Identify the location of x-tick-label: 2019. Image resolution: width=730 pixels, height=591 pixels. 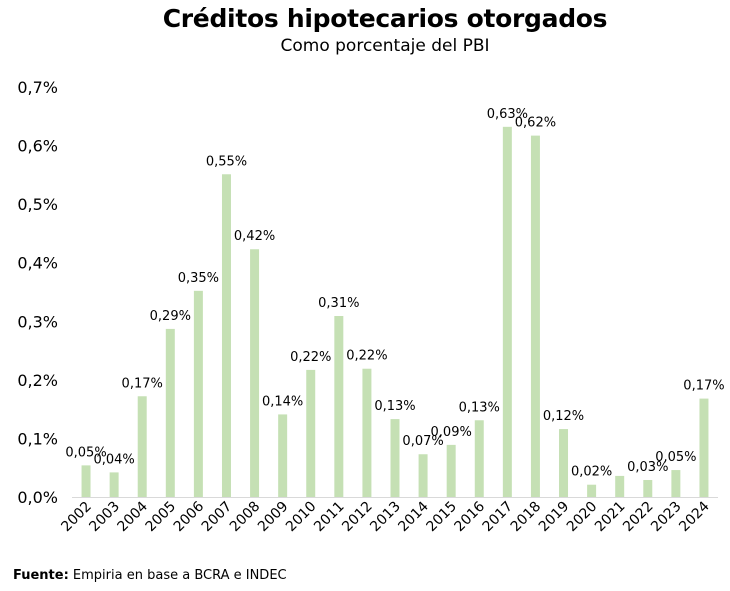
(554, 517).